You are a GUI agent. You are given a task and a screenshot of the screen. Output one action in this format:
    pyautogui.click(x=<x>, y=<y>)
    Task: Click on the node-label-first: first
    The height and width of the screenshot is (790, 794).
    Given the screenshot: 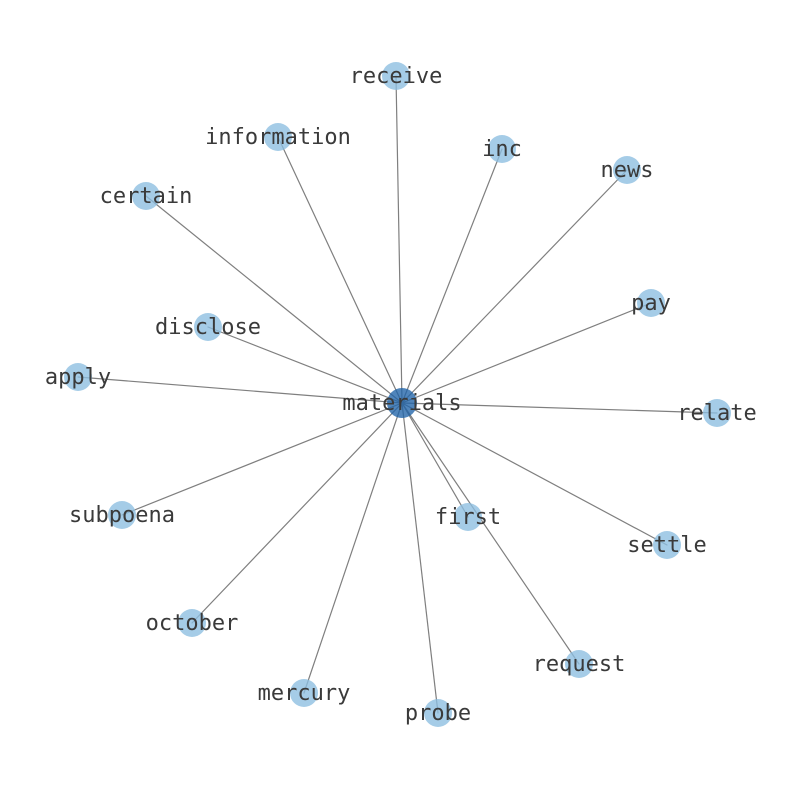 What is the action you would take?
    pyautogui.click(x=468, y=517)
    